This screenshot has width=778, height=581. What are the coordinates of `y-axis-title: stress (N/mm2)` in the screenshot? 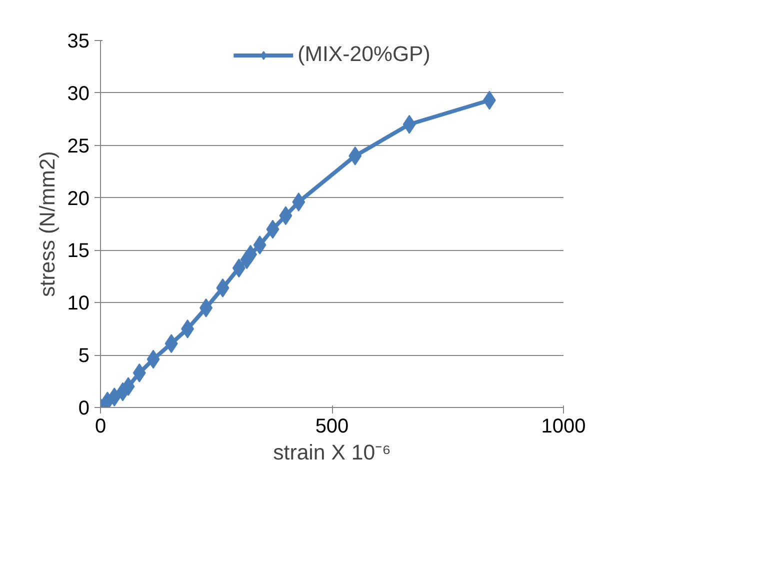 It's located at (47, 224).